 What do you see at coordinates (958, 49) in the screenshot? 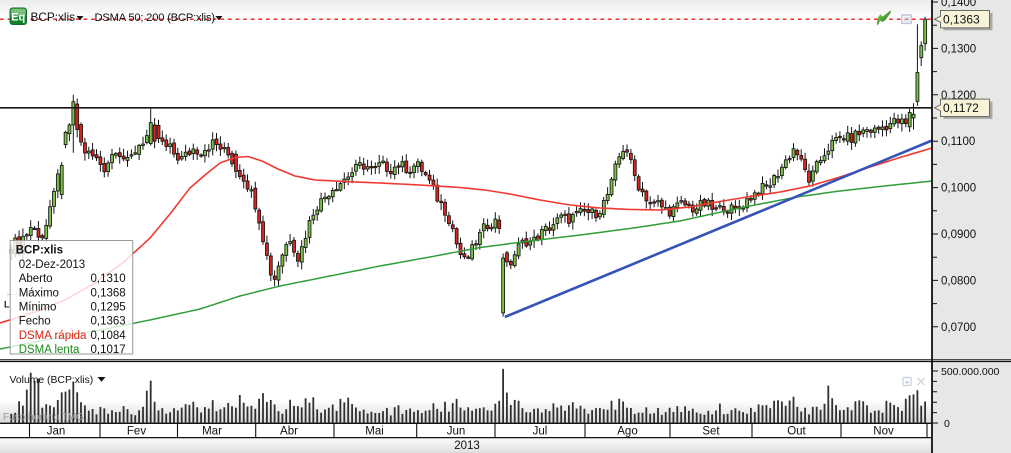
I see `svg-text: 0,1300` at bounding box center [958, 49].